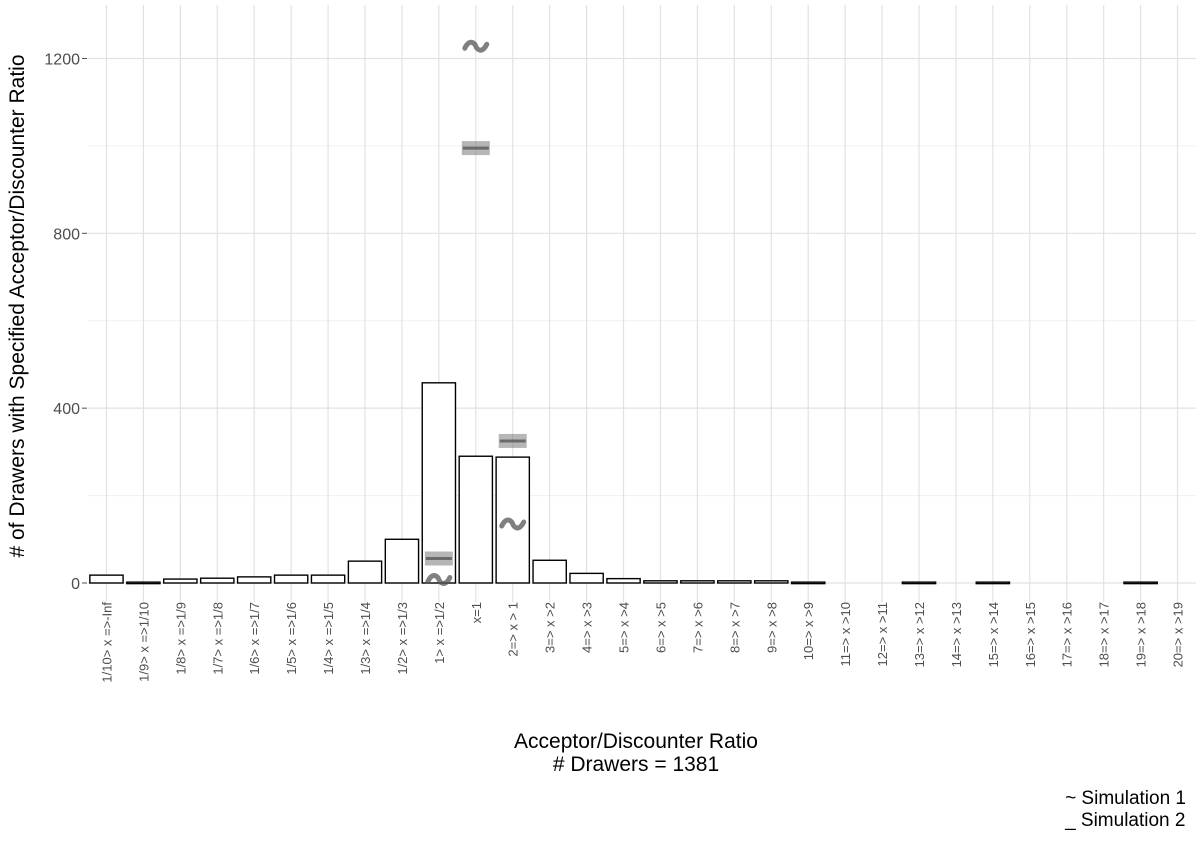  What do you see at coordinates (75, 584) in the screenshot?
I see `y-tick-label: 0` at bounding box center [75, 584].